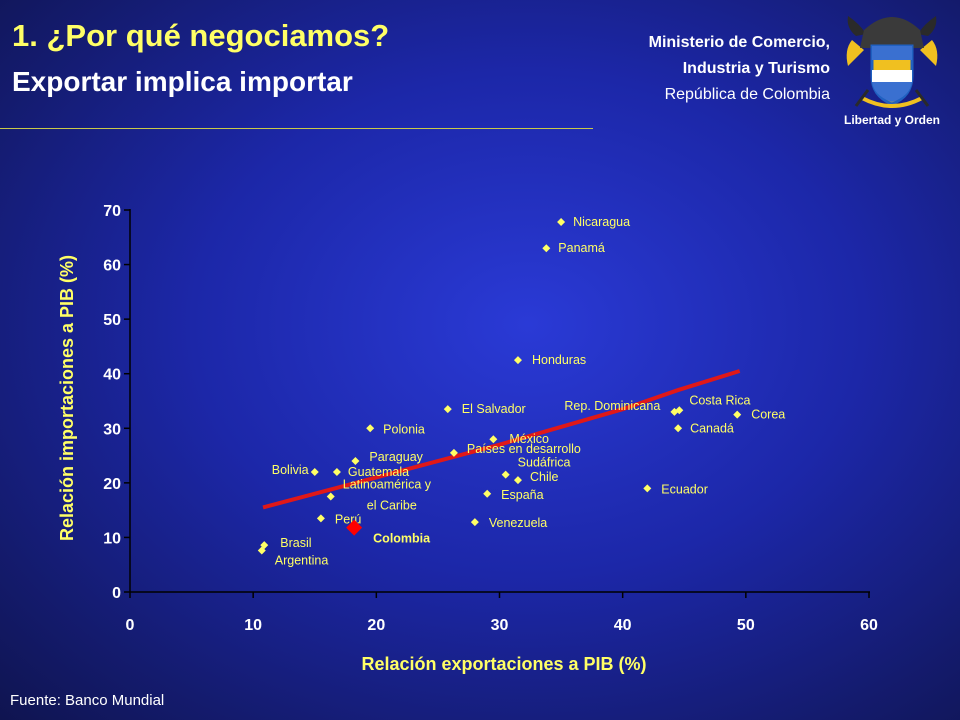 The width and height of the screenshot is (960, 720). What do you see at coordinates (739, 42) in the screenshot?
I see `ministry-name-line1: Ministerio de Comercio,` at bounding box center [739, 42].